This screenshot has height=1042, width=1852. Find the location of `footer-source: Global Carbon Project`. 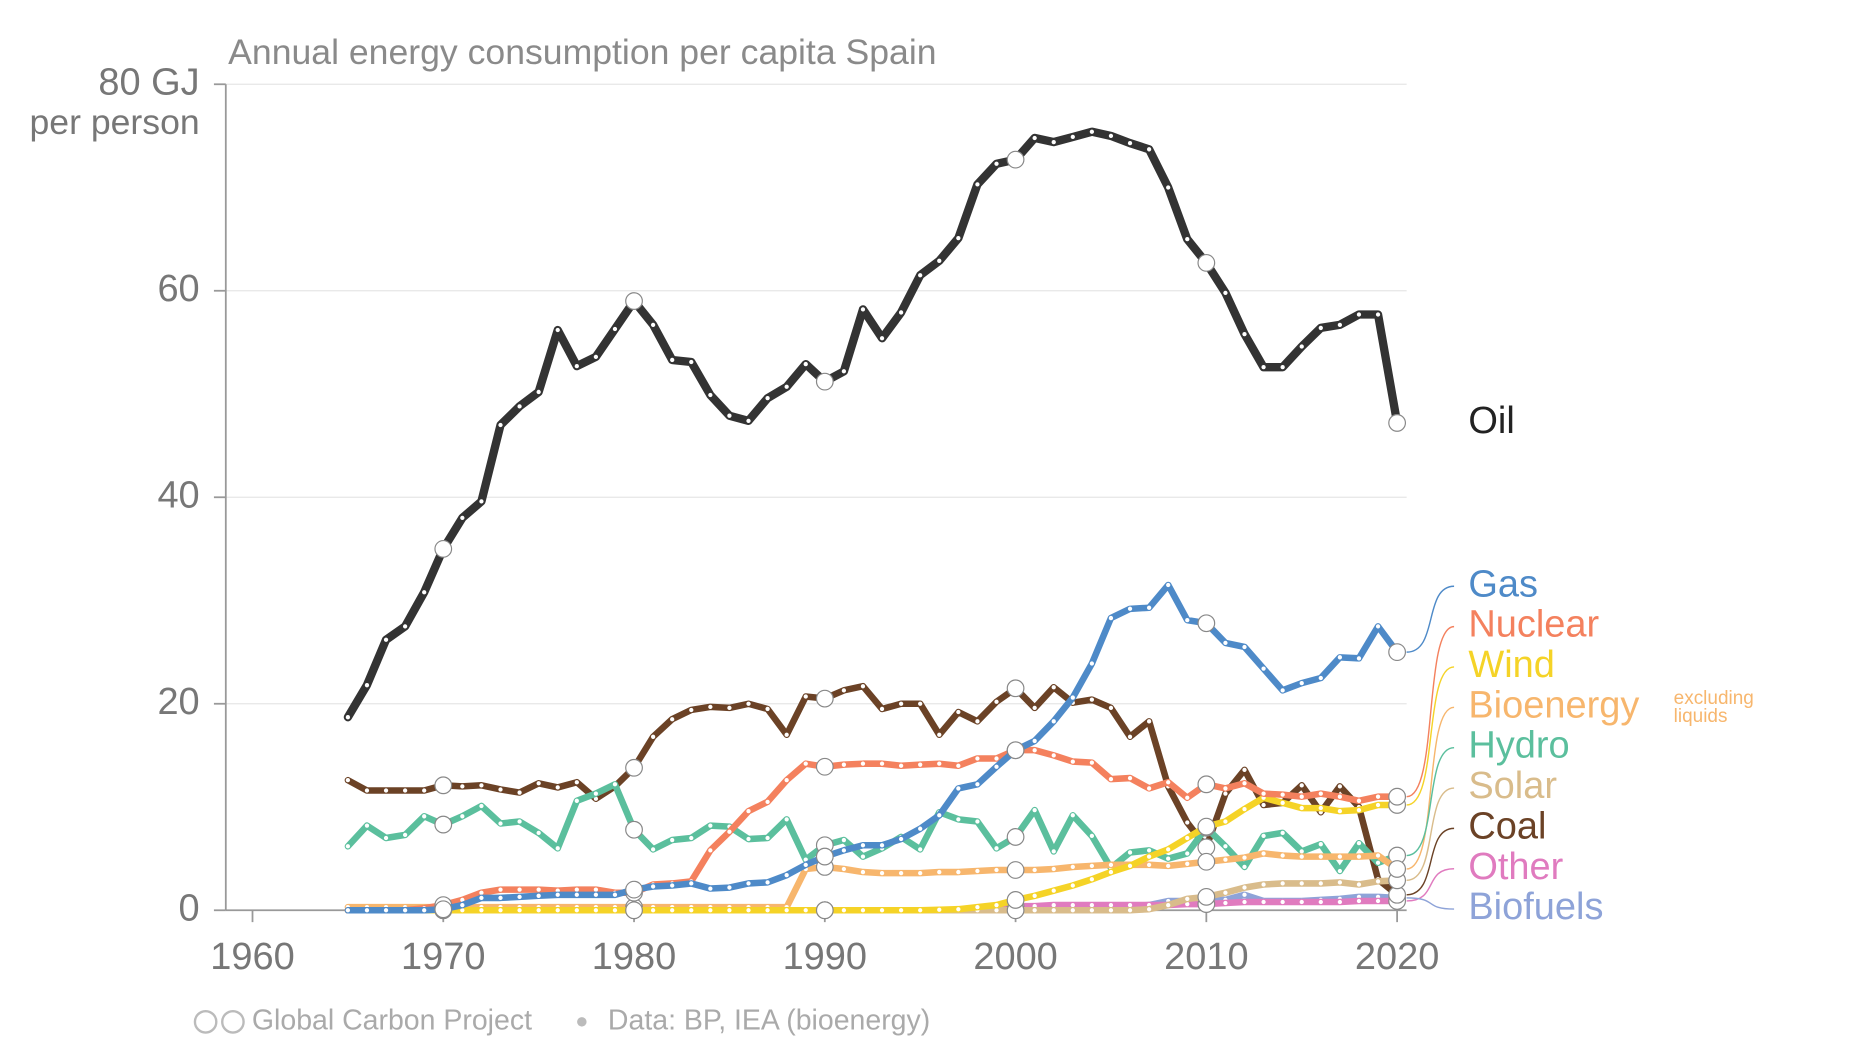

footer-source: Global Carbon Project is located at coordinates (392, 1020).